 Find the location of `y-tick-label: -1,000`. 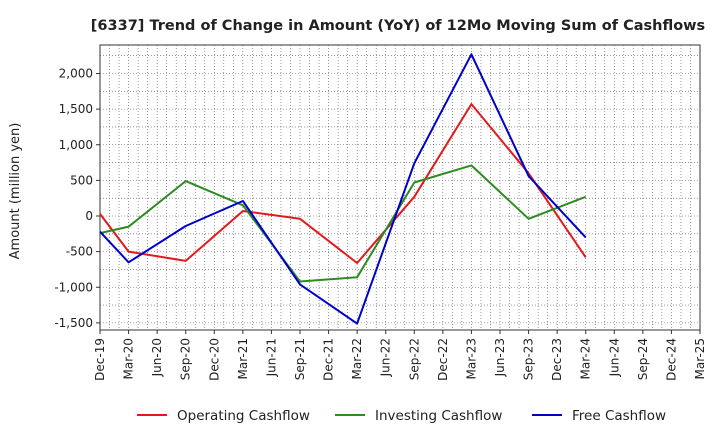

y-tick-label: -1,000 is located at coordinates (73, 287).